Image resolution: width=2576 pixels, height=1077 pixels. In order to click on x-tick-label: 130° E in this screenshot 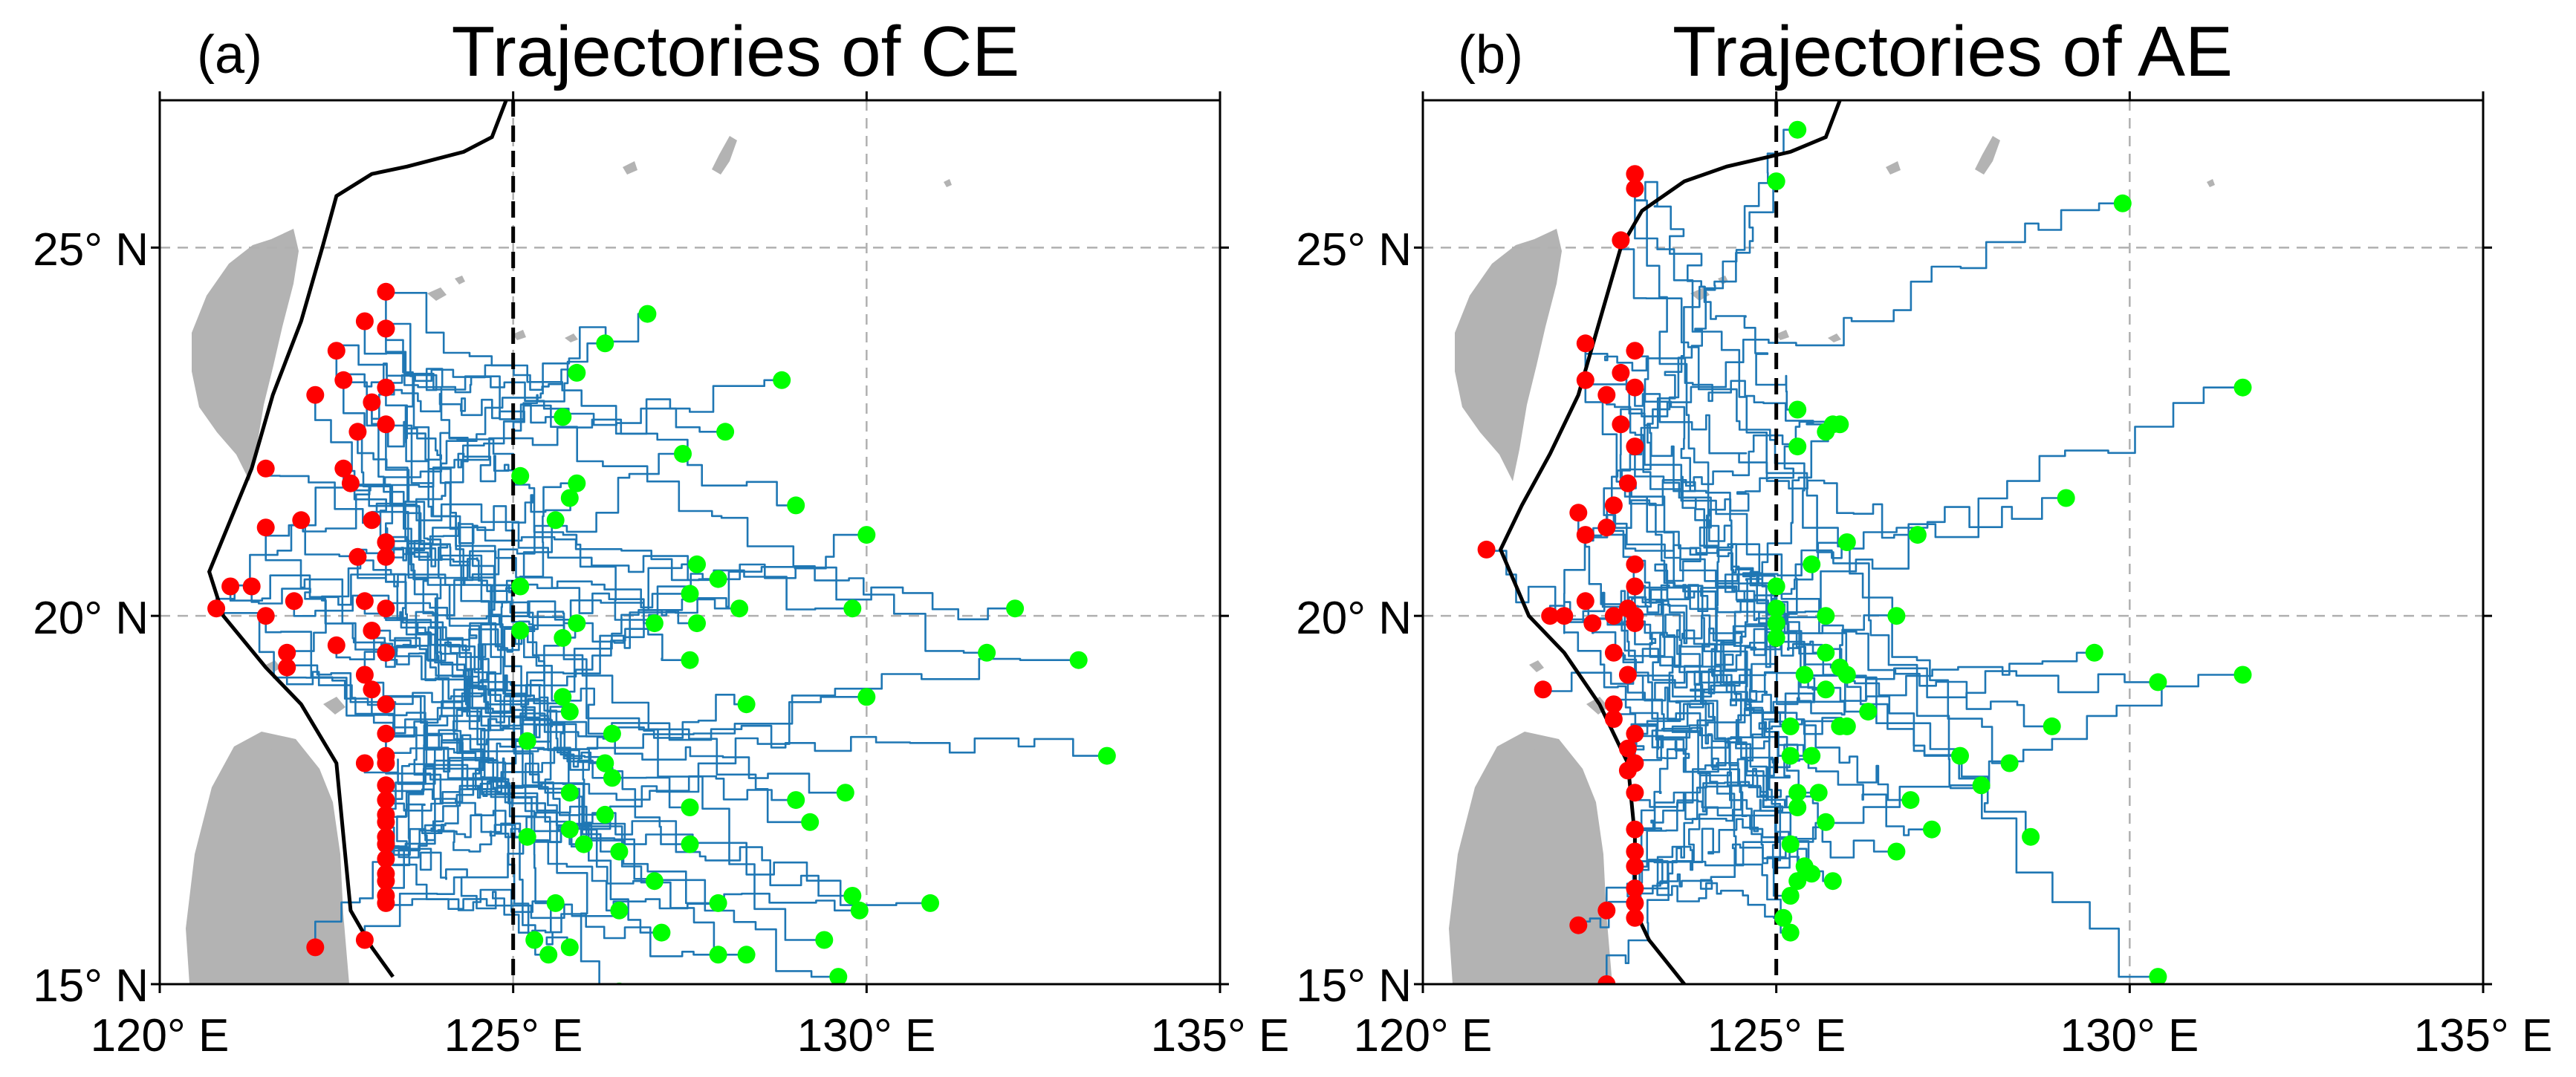, I will do `click(866, 1035)`.